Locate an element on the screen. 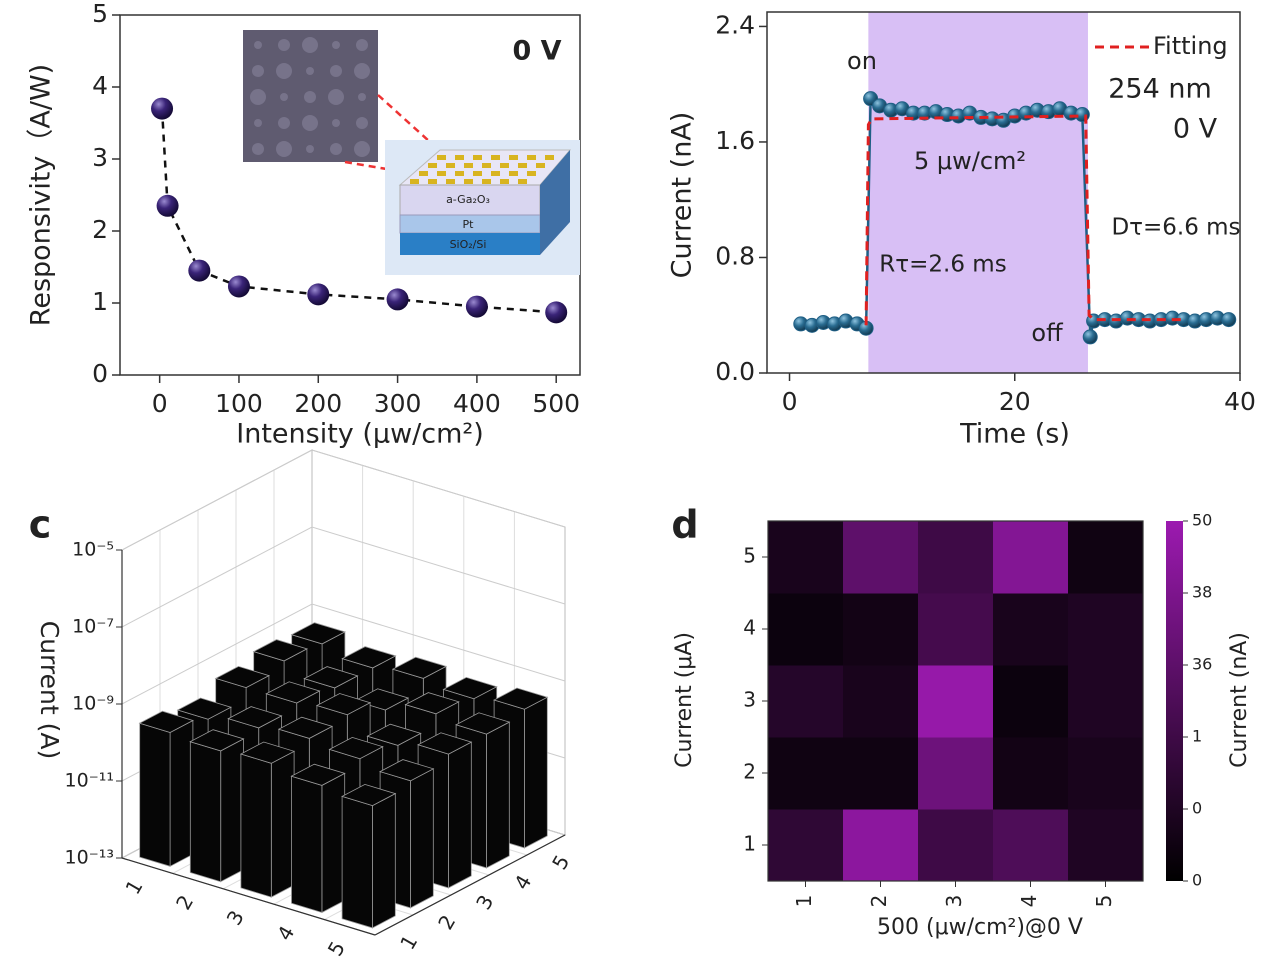  highlight is located at coordinates (978, 192).